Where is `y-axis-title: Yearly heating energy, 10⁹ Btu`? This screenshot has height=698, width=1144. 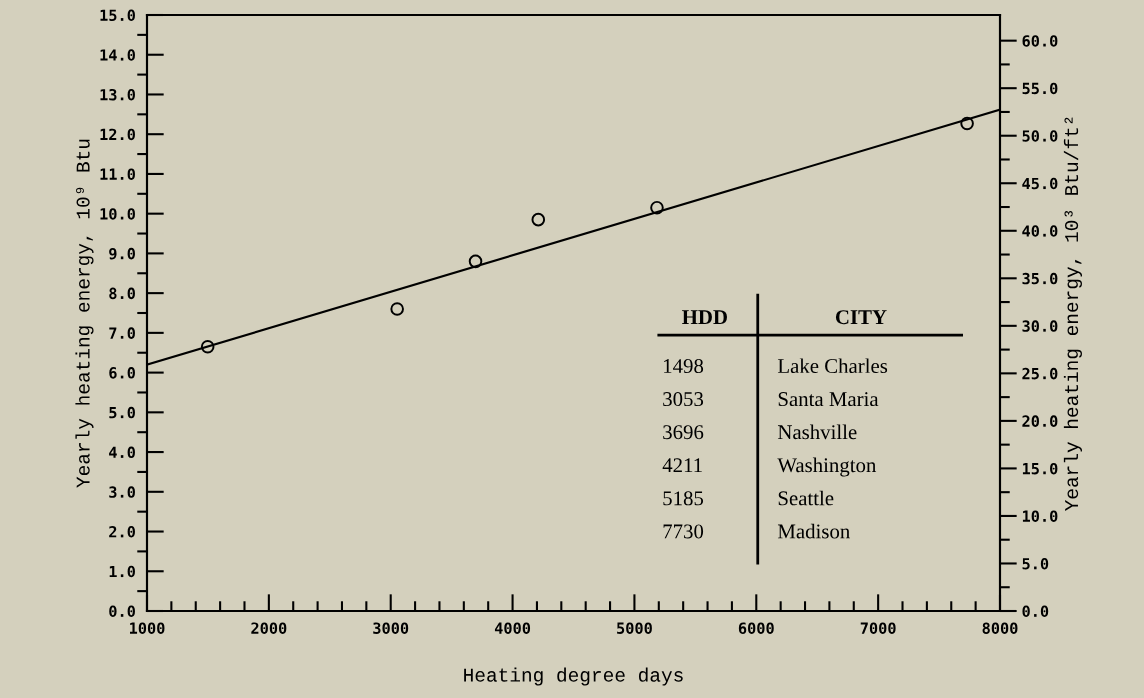 y-axis-title: Yearly heating energy, 10⁹ Btu is located at coordinates (84, 313).